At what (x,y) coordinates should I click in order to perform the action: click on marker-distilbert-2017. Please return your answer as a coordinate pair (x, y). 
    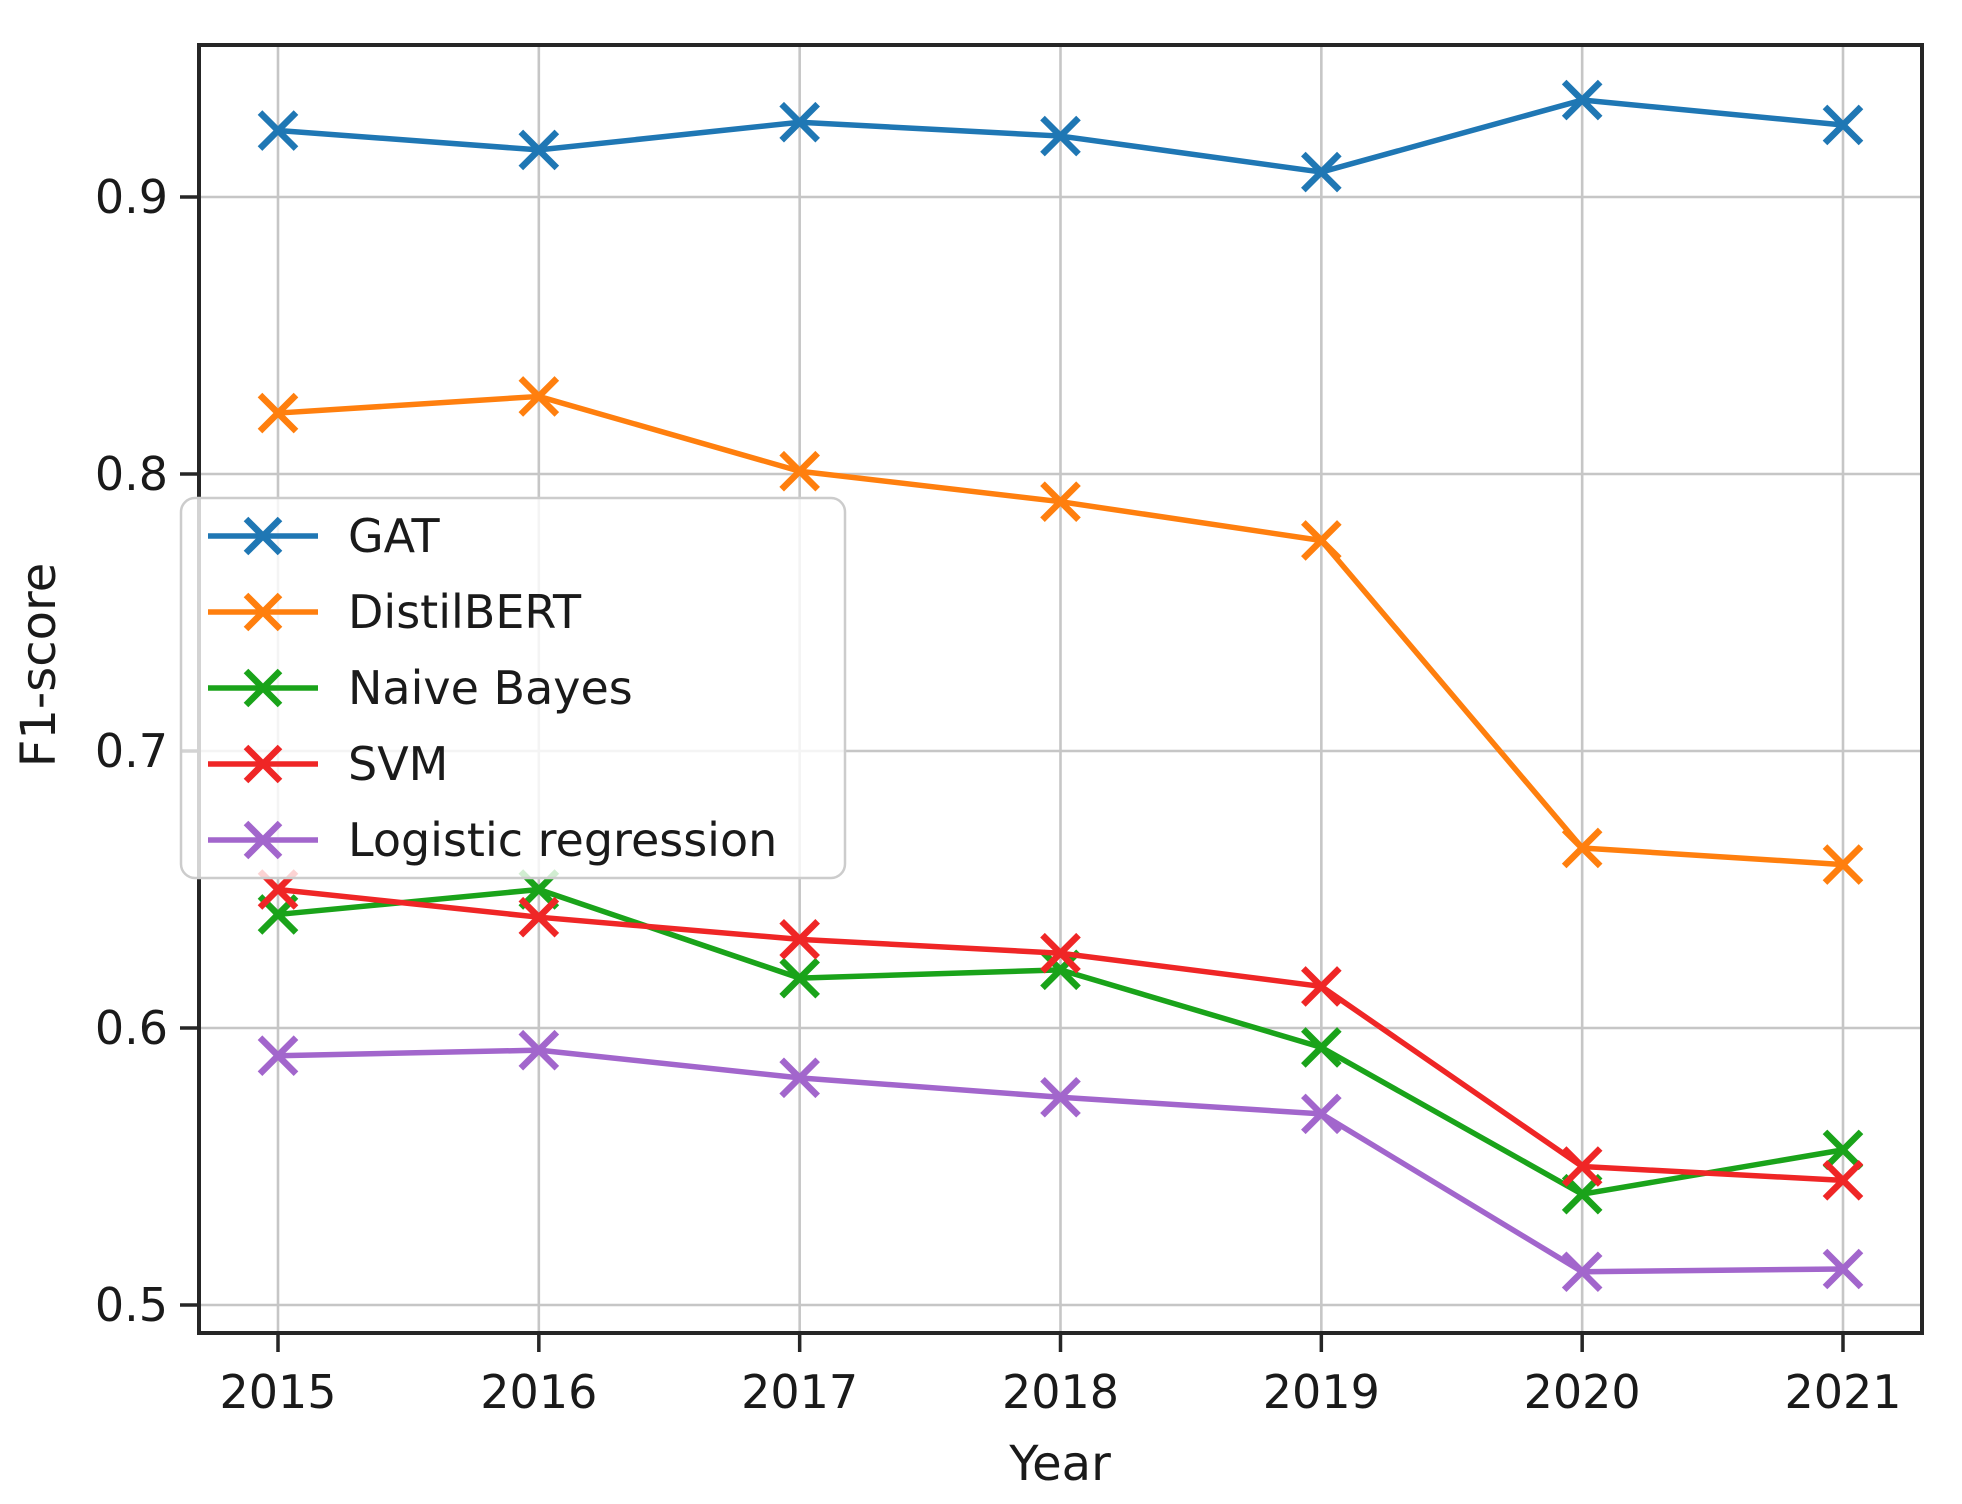
    Looking at the image, I should click on (799, 471).